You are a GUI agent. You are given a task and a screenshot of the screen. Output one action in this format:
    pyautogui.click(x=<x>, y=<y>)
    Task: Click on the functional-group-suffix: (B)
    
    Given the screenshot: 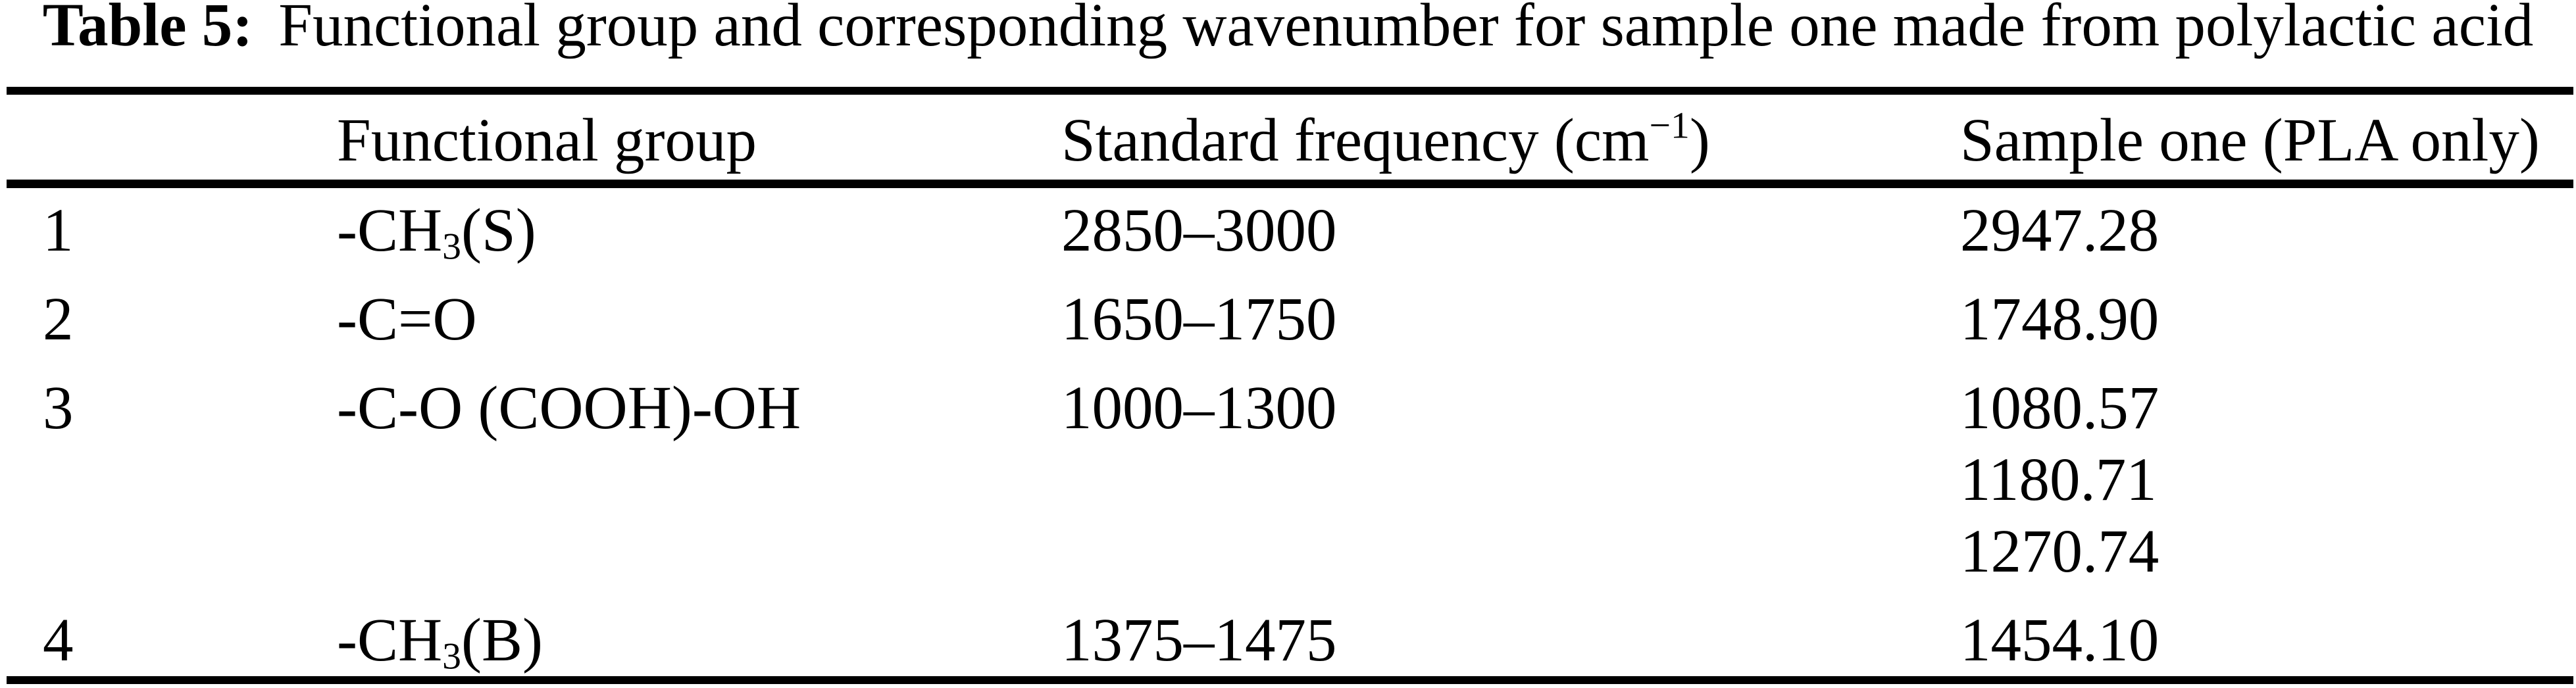 What is the action you would take?
    pyautogui.click(x=502, y=640)
    